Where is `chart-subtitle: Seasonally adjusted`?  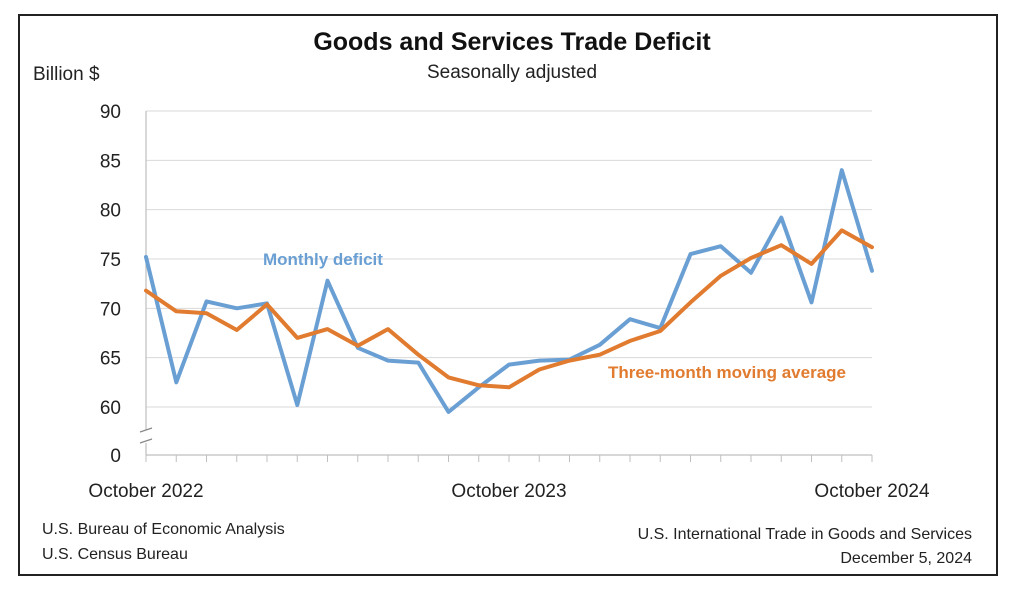
chart-subtitle: Seasonally adjusted is located at coordinates (512, 72).